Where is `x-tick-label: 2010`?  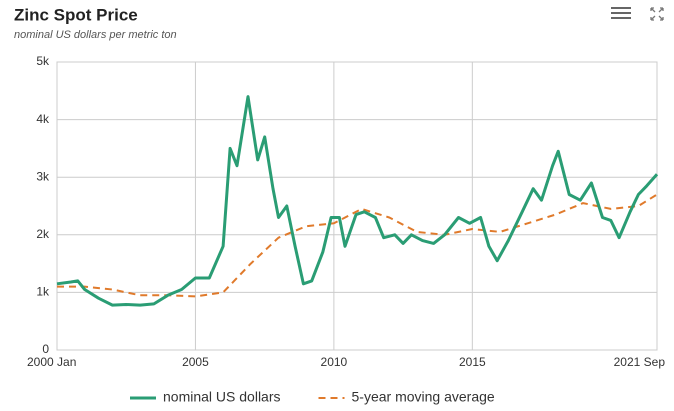
x-tick-label: 2010 is located at coordinates (334, 362).